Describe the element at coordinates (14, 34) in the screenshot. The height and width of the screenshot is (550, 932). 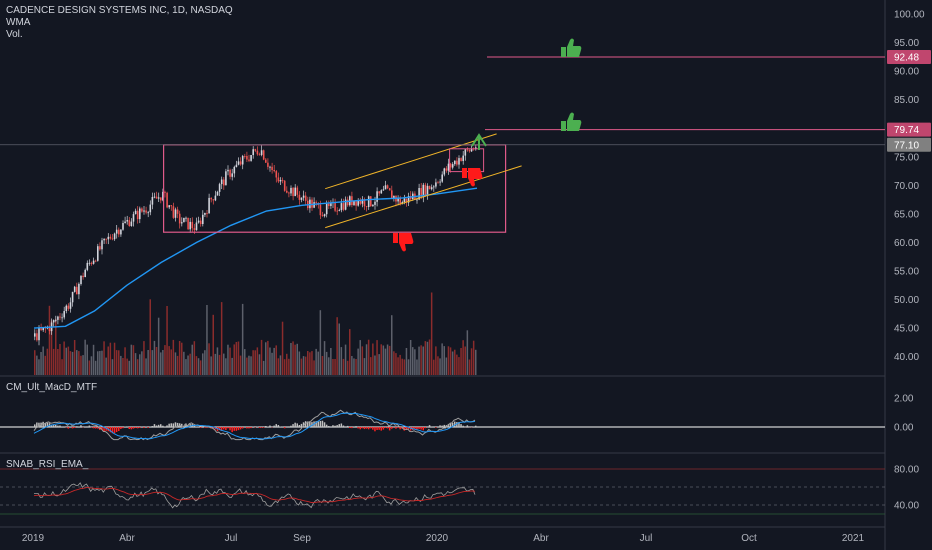
I see `indicator-volume-label: Vol.` at that location.